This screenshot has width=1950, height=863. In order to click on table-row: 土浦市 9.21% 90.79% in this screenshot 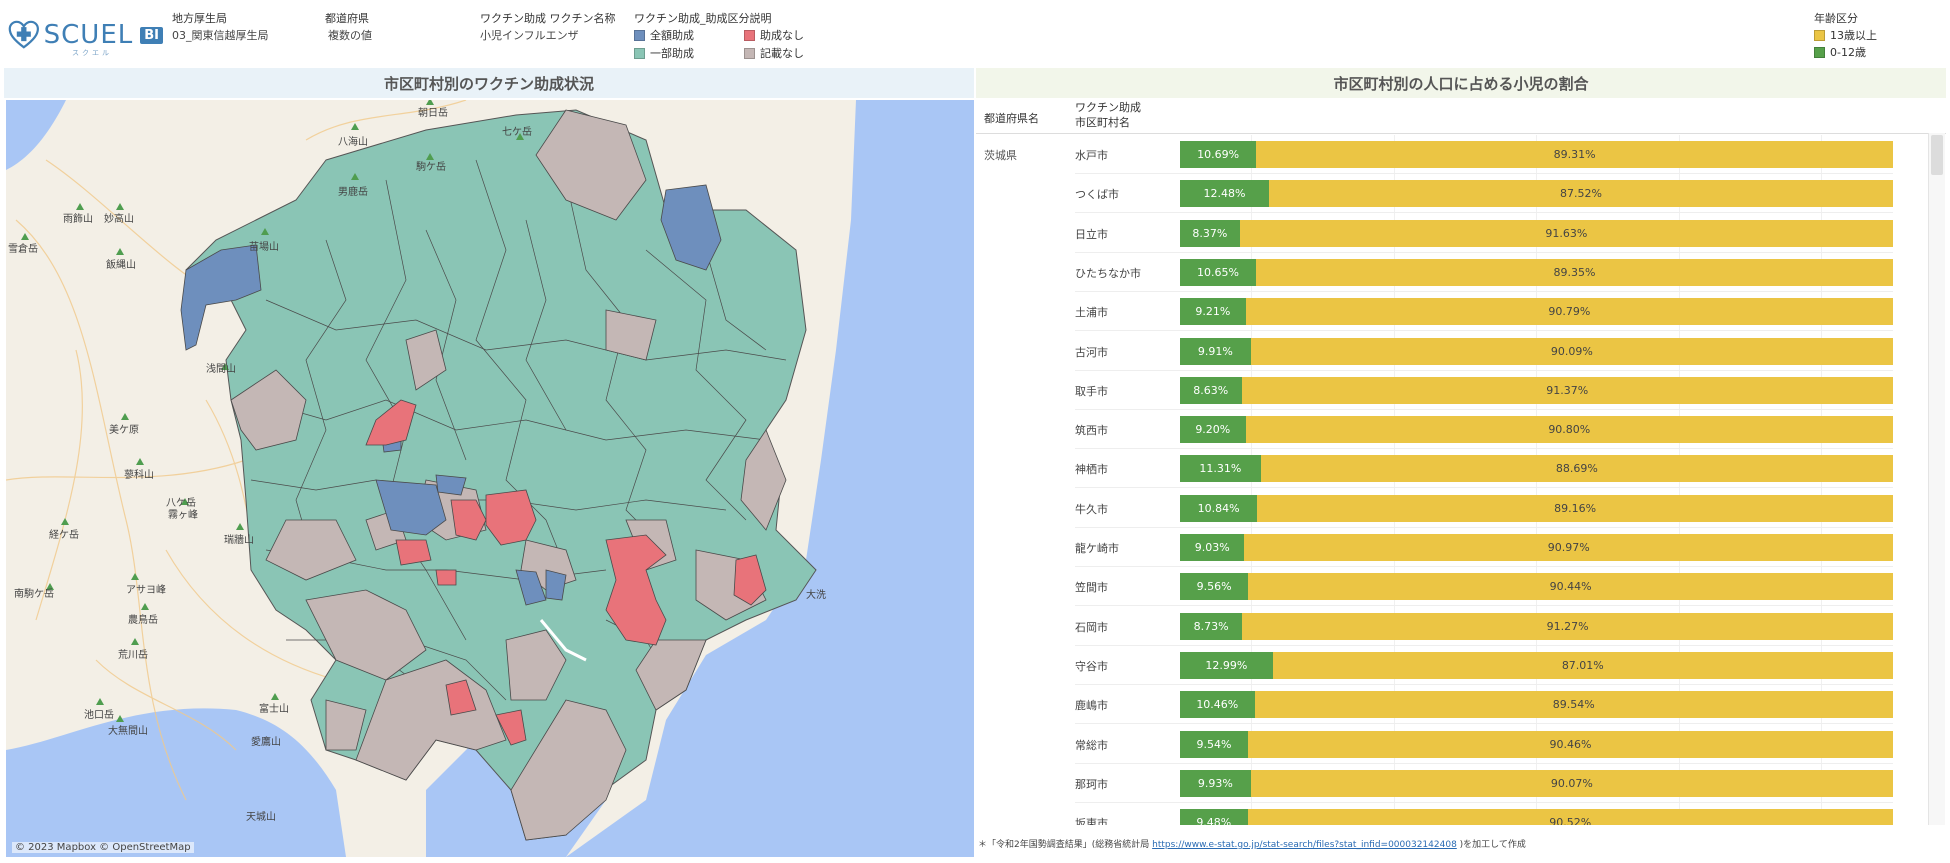, I will do `click(1449, 312)`.